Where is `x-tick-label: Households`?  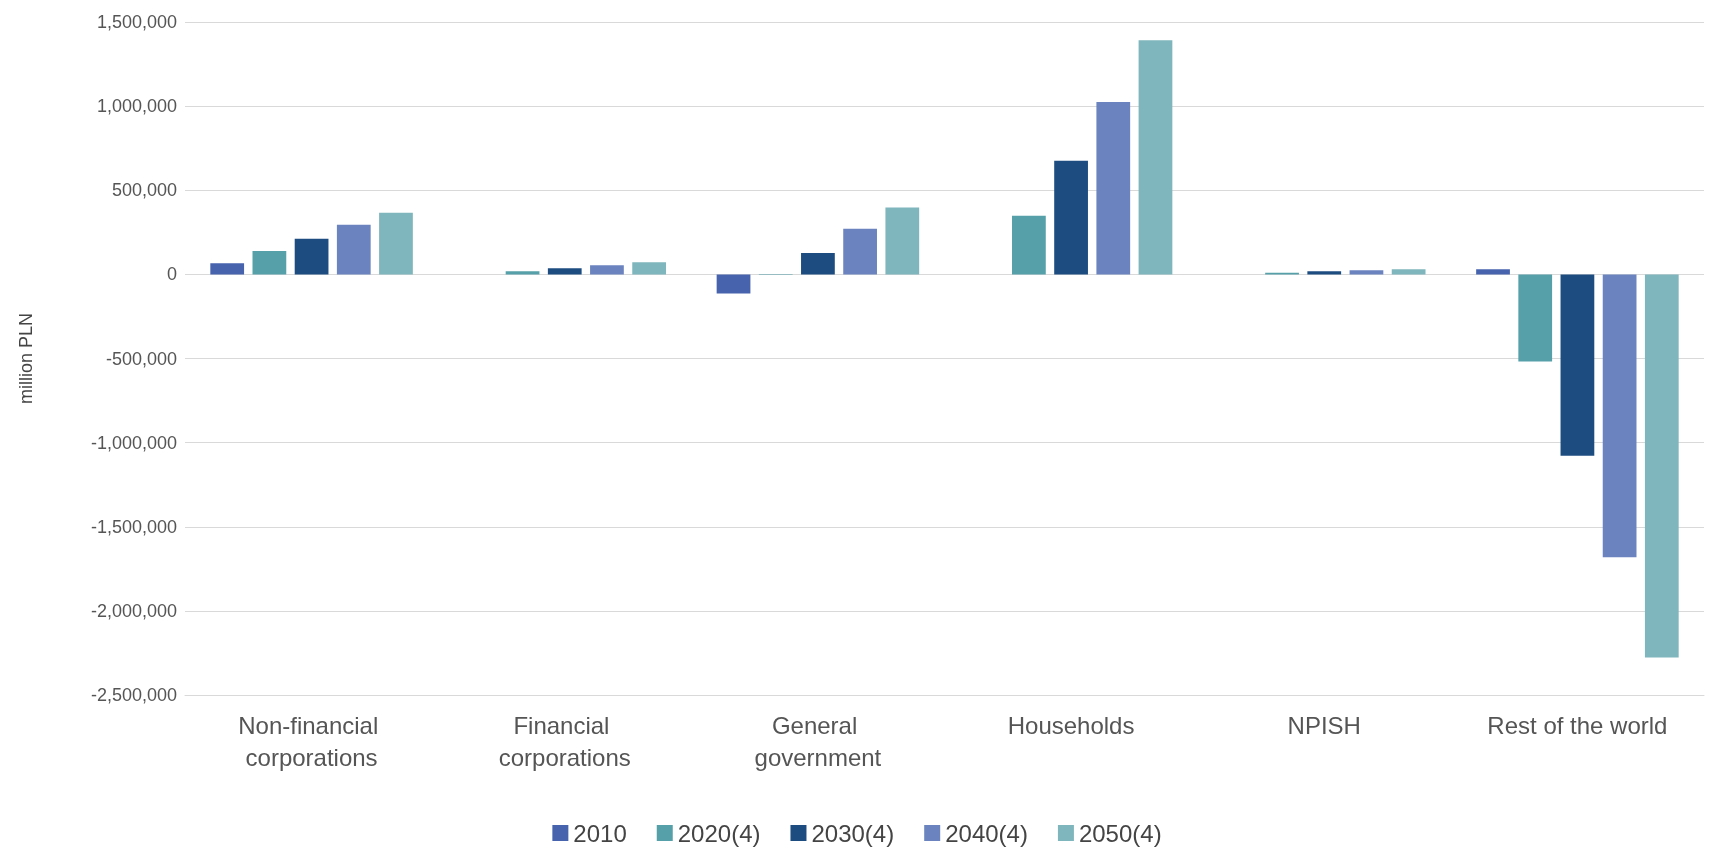 x-tick-label: Households is located at coordinates (1071, 725).